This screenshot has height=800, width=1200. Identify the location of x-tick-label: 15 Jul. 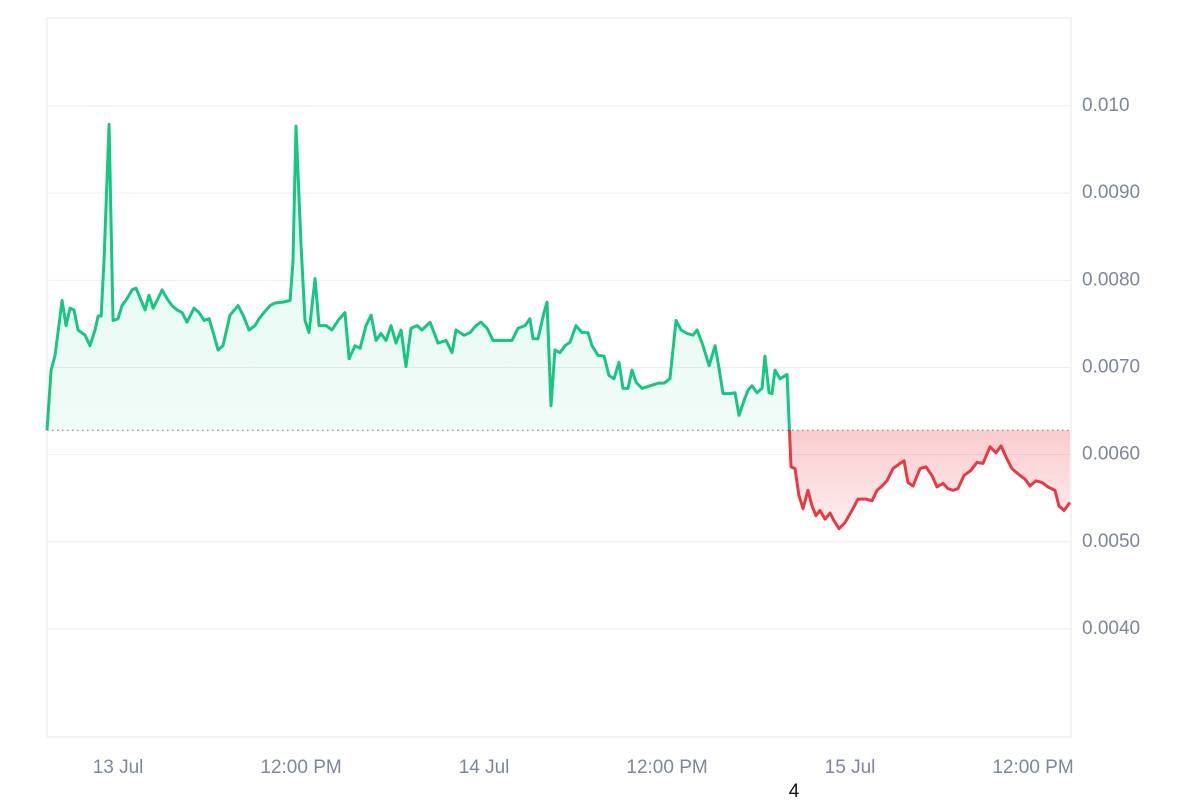
(850, 767).